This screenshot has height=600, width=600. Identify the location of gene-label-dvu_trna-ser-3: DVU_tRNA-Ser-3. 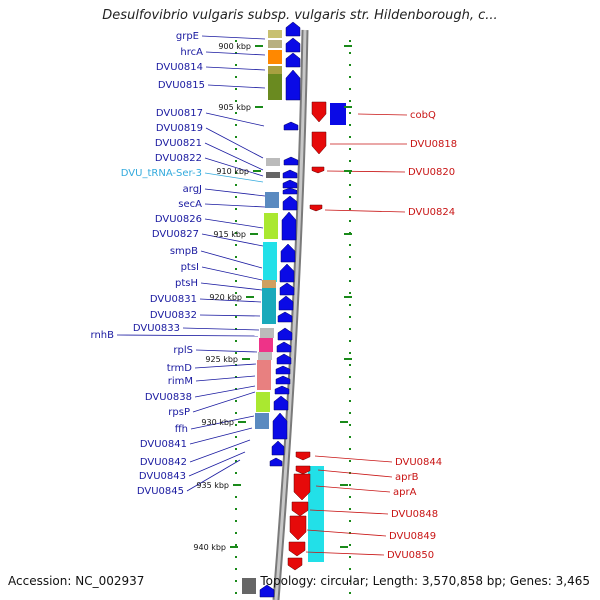
(161, 173).